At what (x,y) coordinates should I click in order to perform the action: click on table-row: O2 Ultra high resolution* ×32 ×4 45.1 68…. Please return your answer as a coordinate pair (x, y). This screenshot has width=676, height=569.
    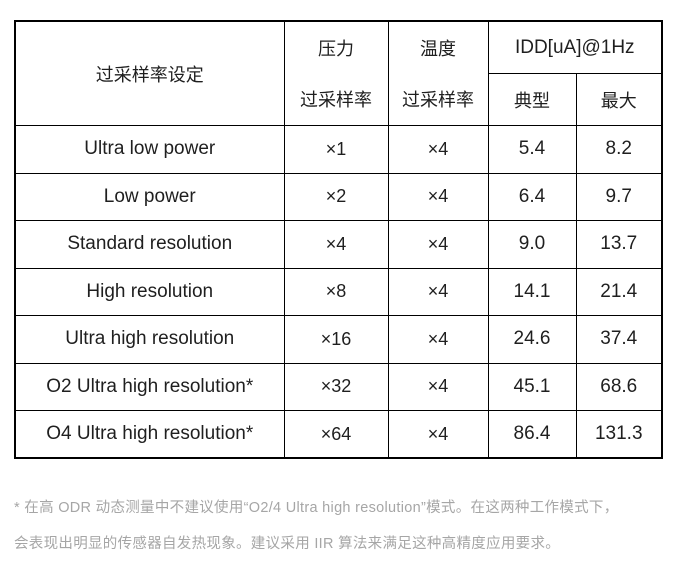
    Looking at the image, I should click on (338, 386).